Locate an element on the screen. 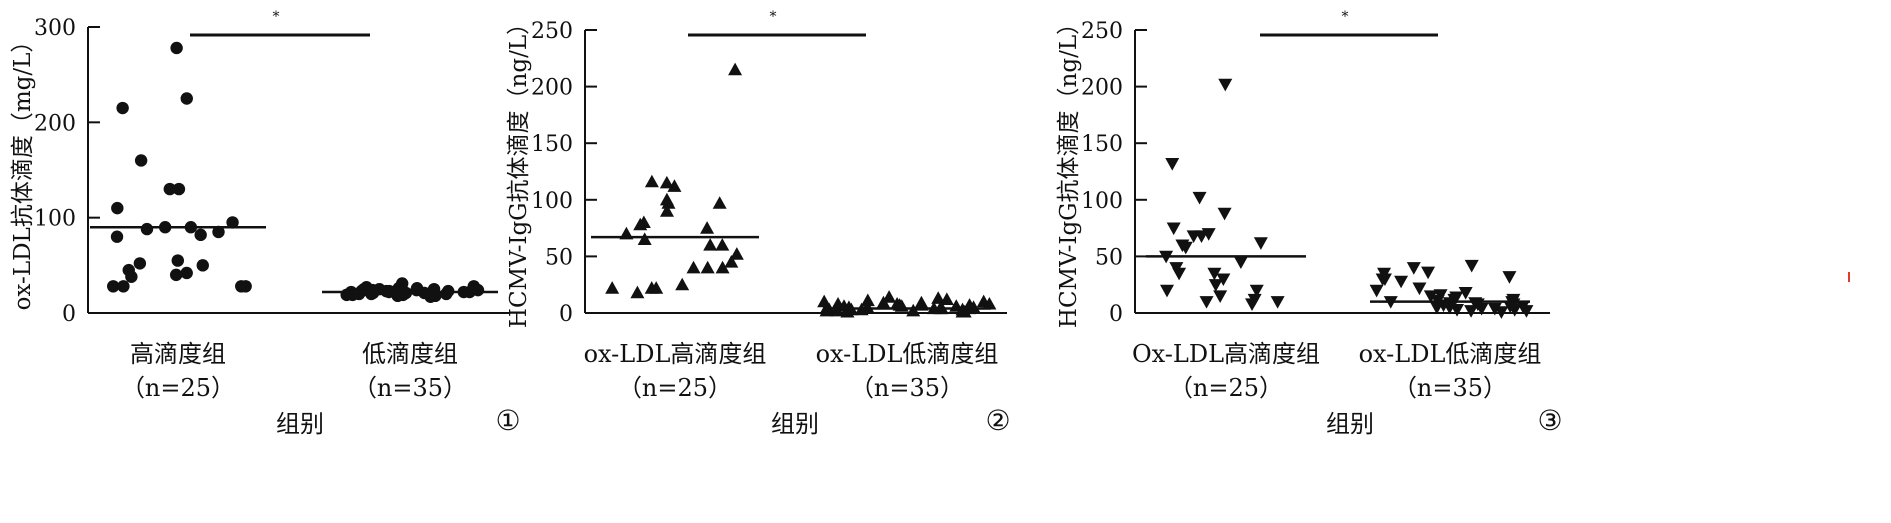 The height and width of the screenshot is (523, 1891). y-tick-label: 150 is located at coordinates (552, 144).